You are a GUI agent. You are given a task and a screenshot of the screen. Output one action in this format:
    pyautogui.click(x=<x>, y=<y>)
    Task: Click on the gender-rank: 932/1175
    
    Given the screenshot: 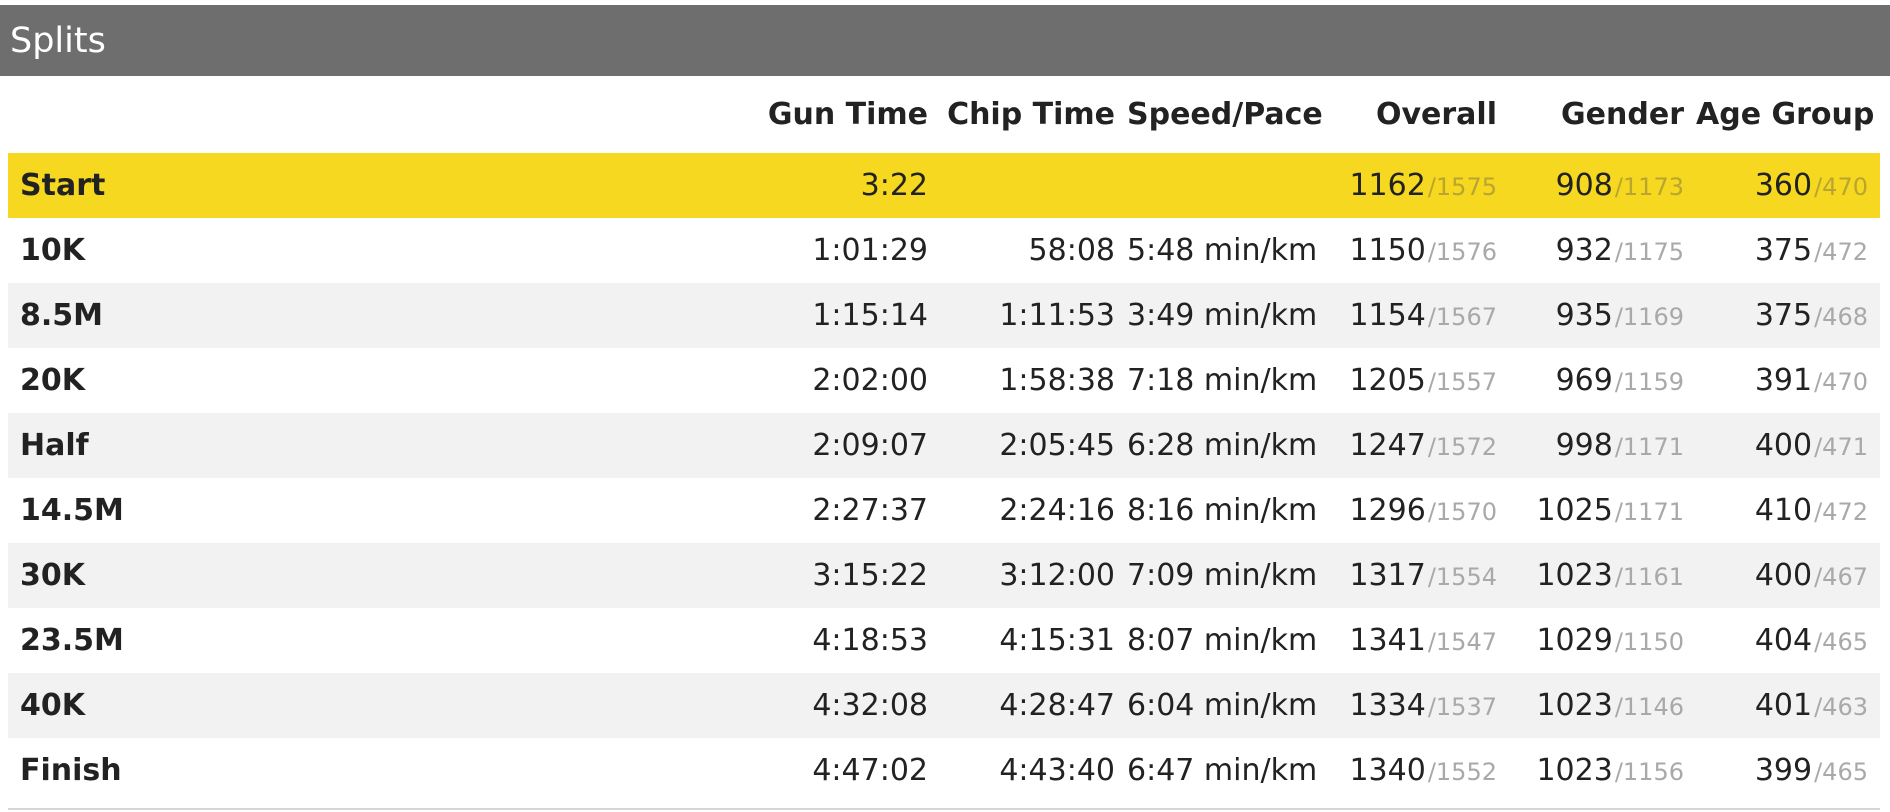 What is the action you would take?
    pyautogui.click(x=1602, y=250)
    